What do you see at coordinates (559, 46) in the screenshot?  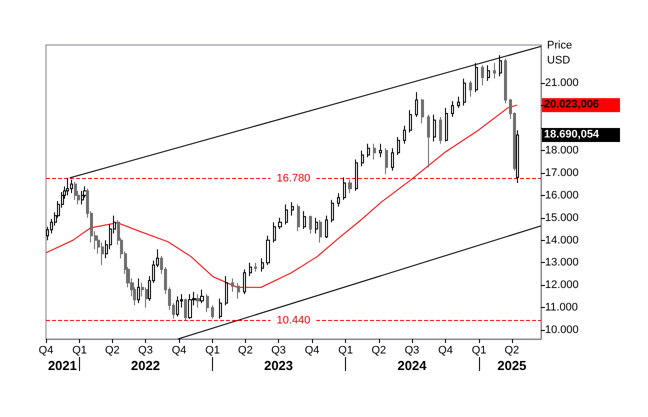 I see `y-axis-title: Price` at bounding box center [559, 46].